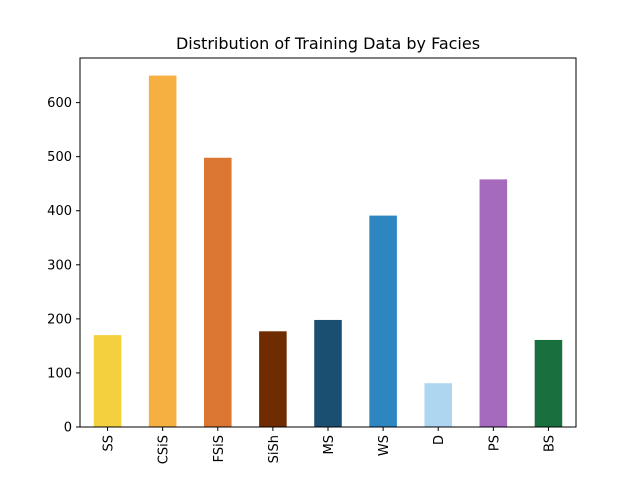 This screenshot has height=480, width=640. I want to click on bar-csis, so click(162, 251).